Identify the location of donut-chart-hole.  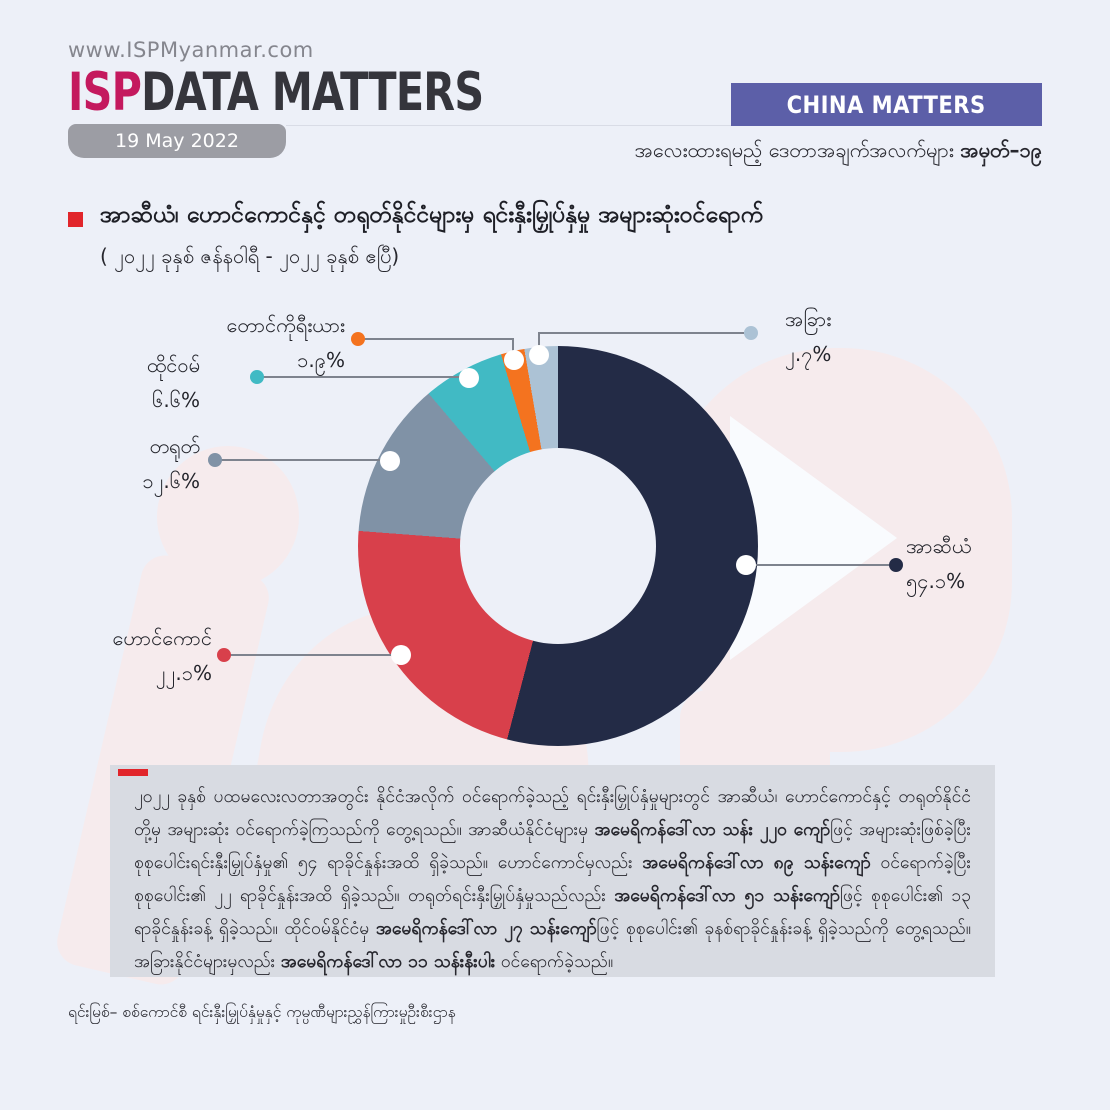
(558, 546).